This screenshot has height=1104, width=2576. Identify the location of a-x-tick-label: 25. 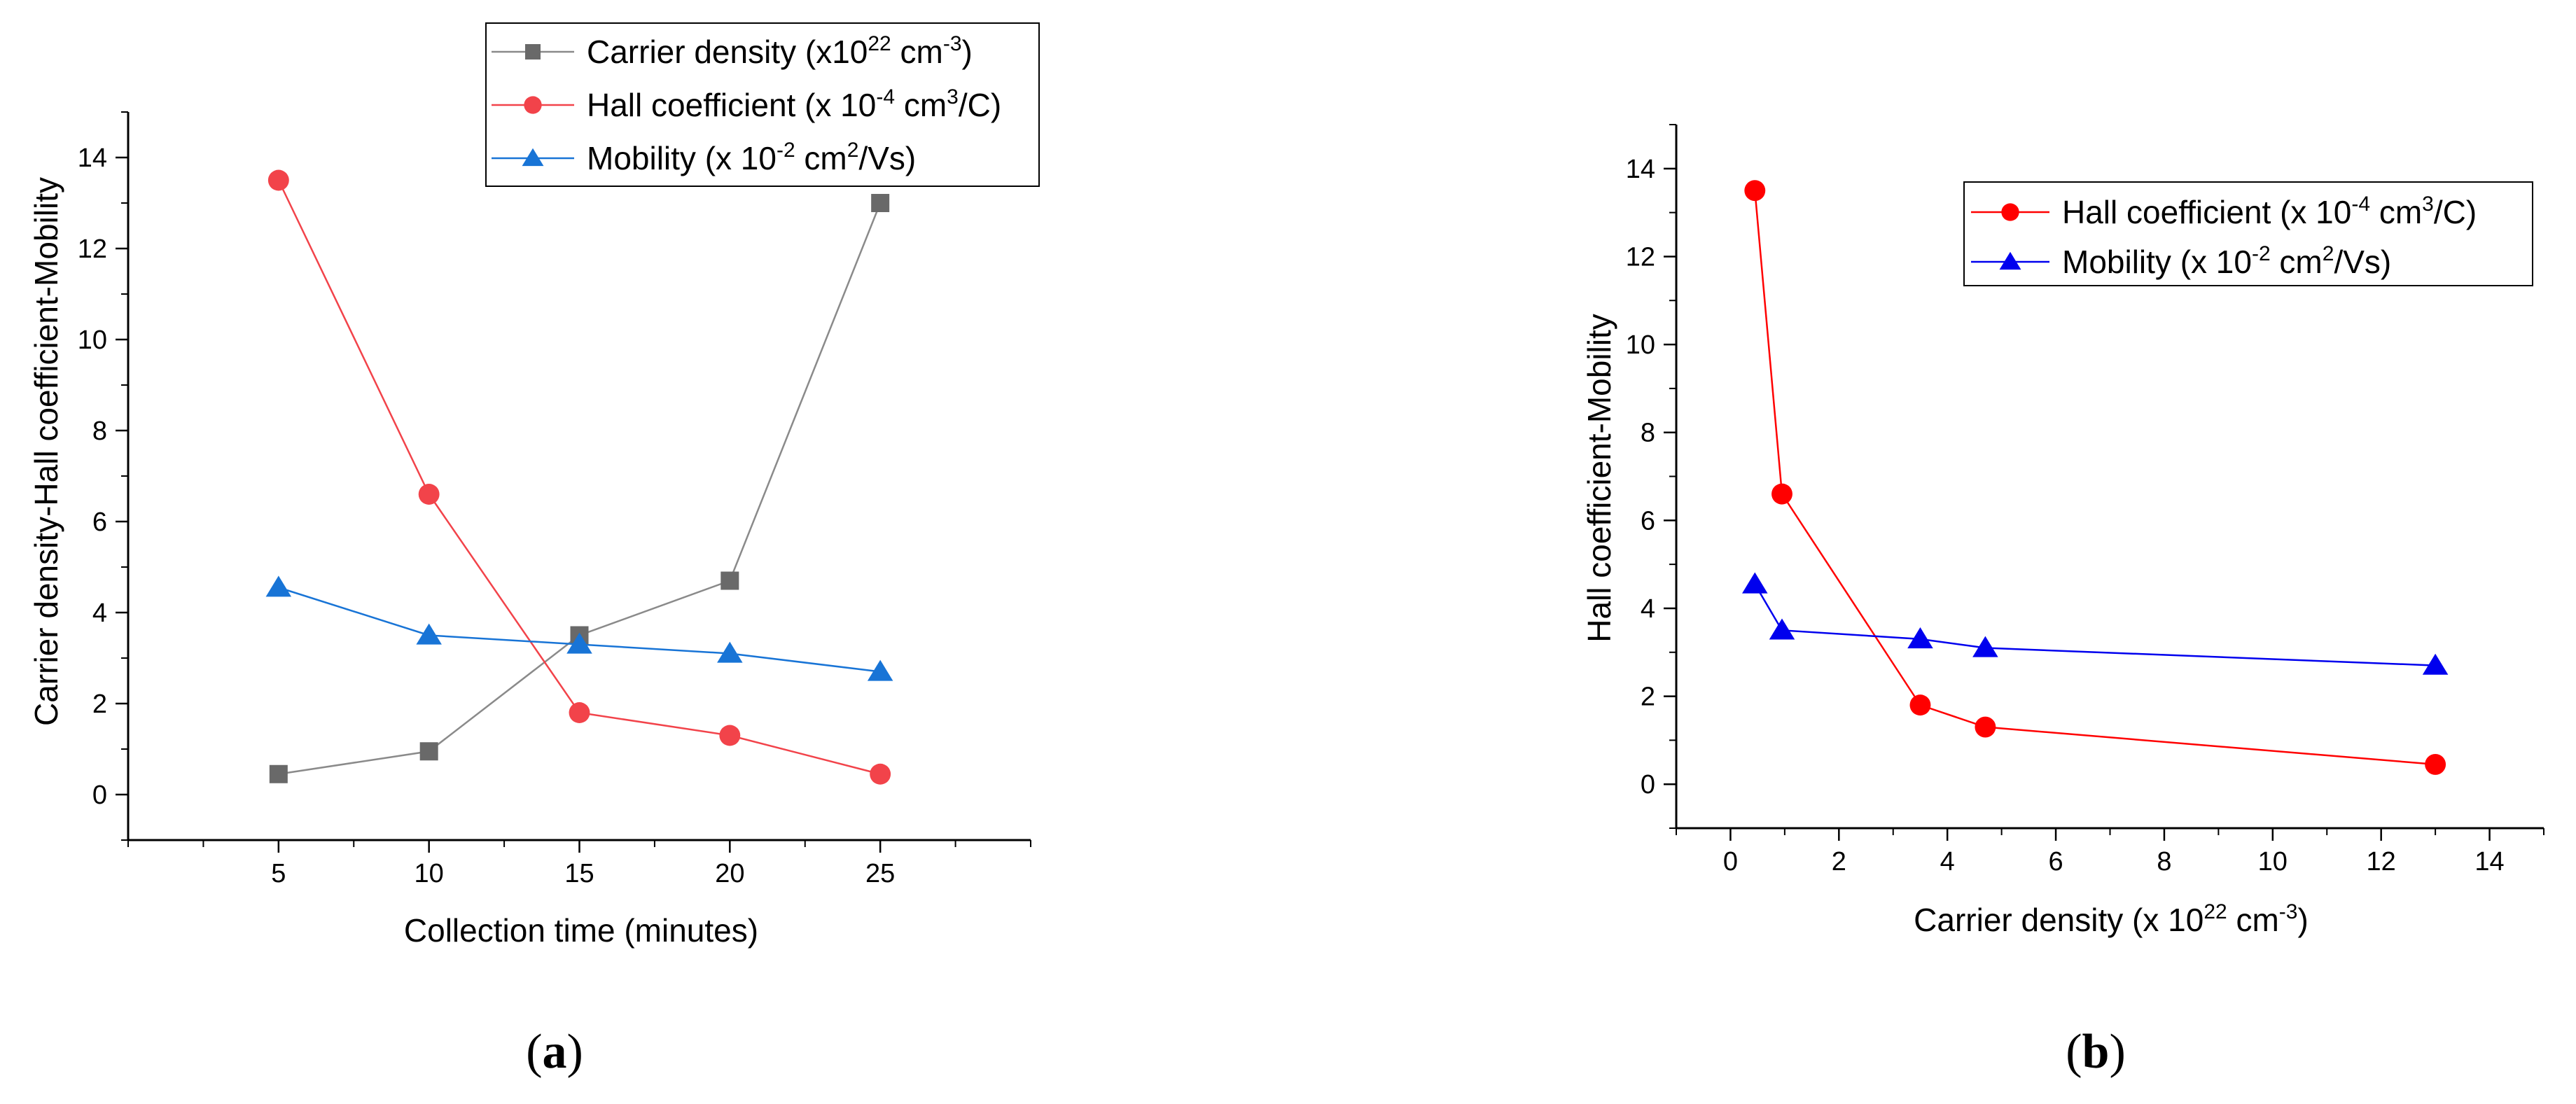
(880, 874).